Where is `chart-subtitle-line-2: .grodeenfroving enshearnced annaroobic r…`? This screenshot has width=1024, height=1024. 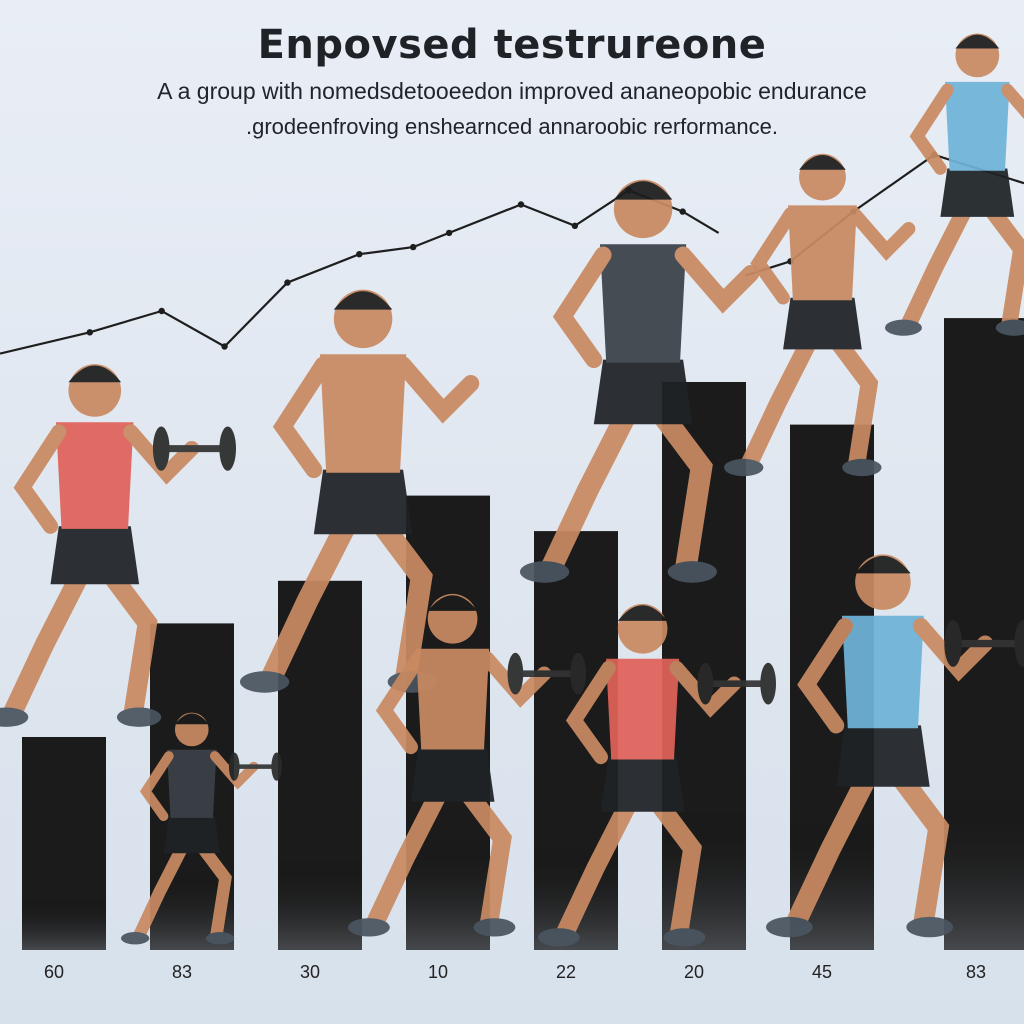
chart-subtitle-line-2: .grodeenfroving enshearnced annaroobic r… is located at coordinates (512, 126).